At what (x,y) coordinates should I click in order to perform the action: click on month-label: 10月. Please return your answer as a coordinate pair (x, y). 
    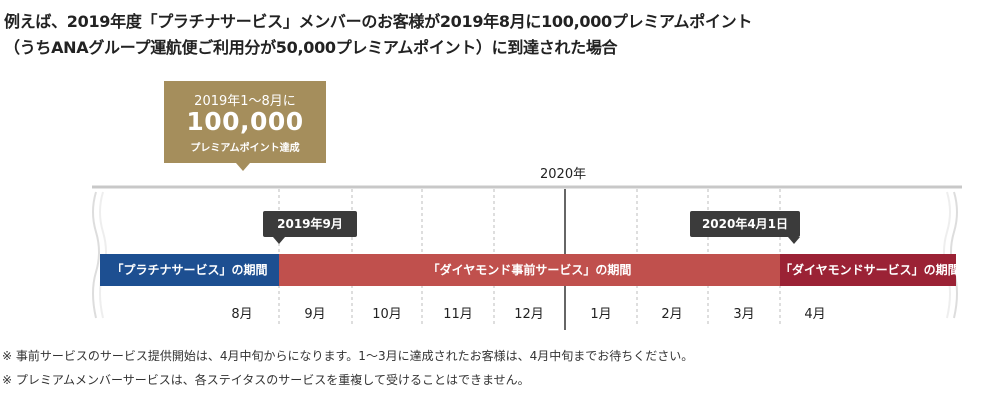
    Looking at the image, I should click on (387, 314).